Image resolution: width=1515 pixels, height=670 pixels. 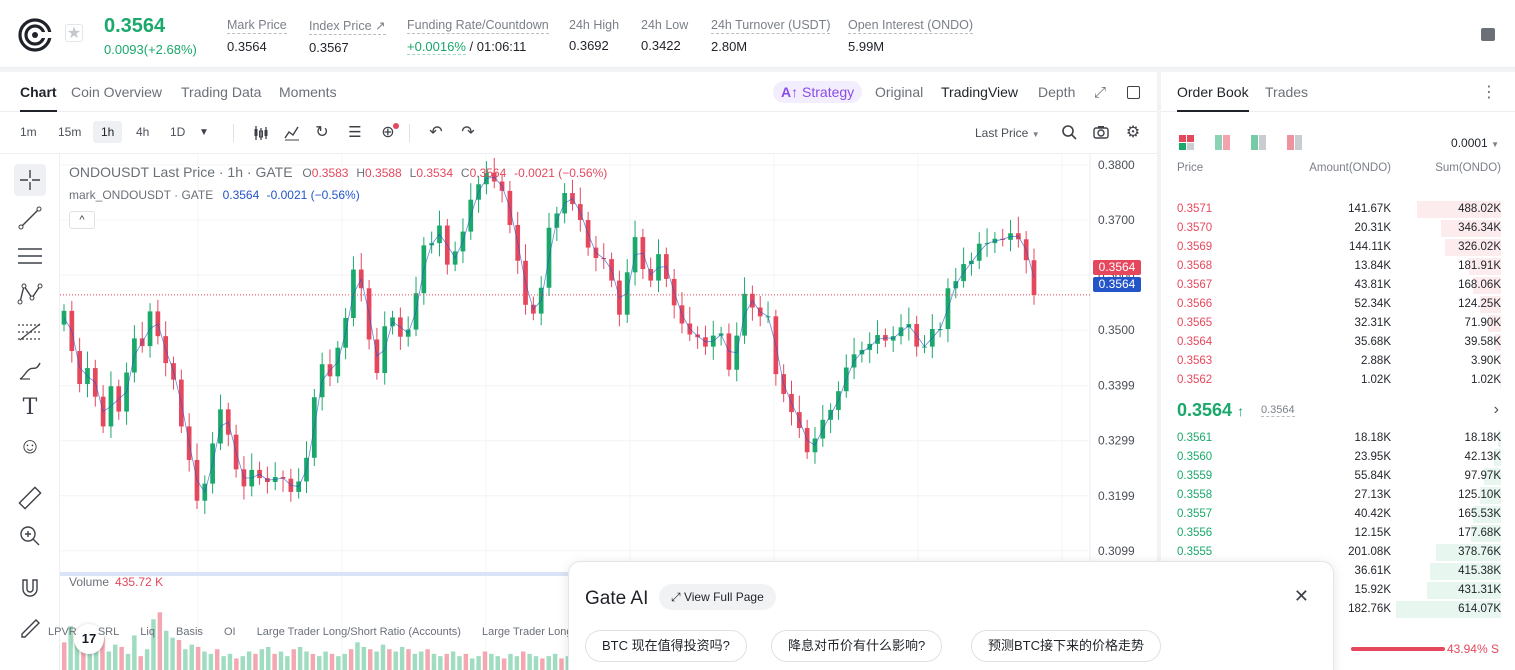 I want to click on horizontal-lines-tool-icon, so click(x=30, y=256).